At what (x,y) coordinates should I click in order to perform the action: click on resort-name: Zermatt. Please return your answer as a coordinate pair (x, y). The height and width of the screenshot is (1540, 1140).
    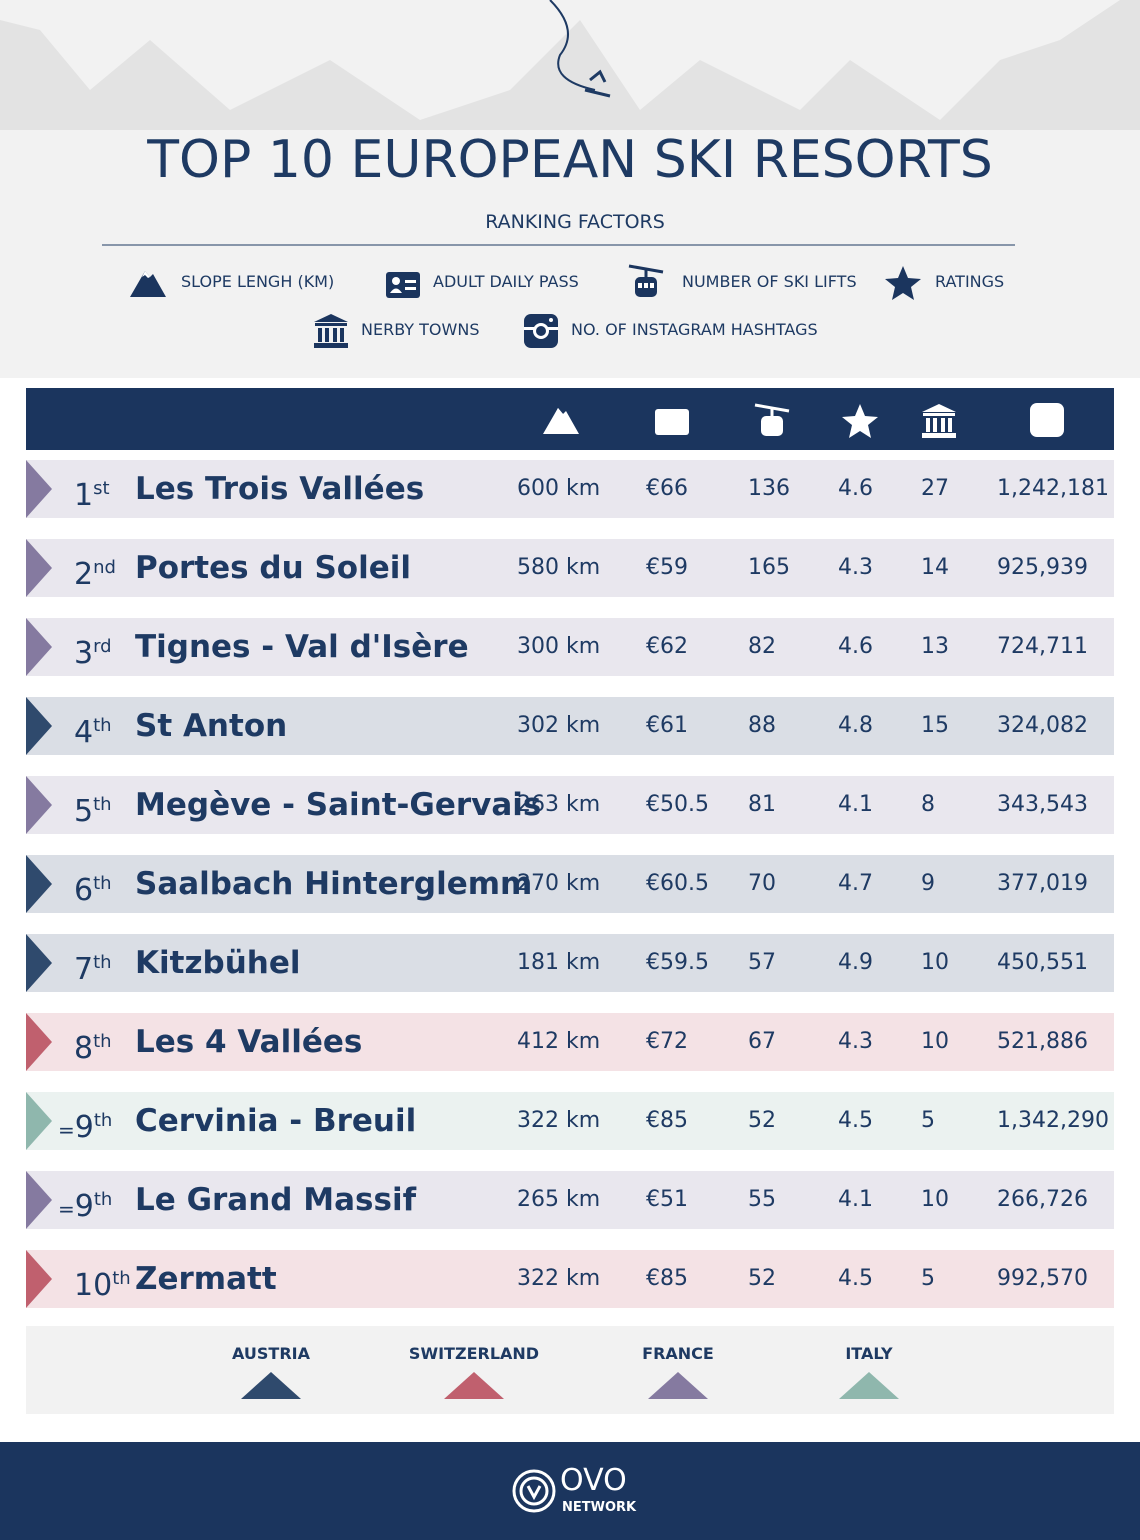
    Looking at the image, I should click on (206, 1279).